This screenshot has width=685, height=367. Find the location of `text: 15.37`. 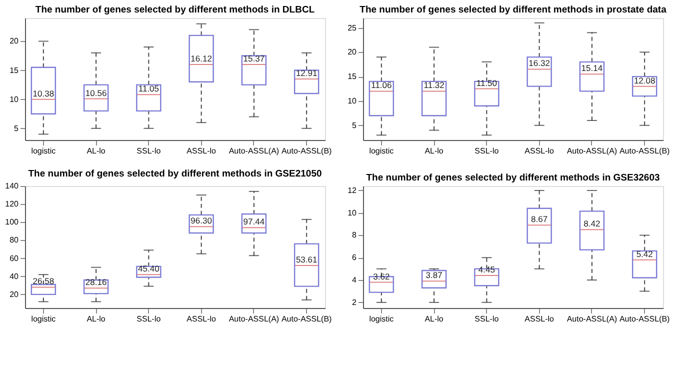

text: 15.37 is located at coordinates (254, 58).